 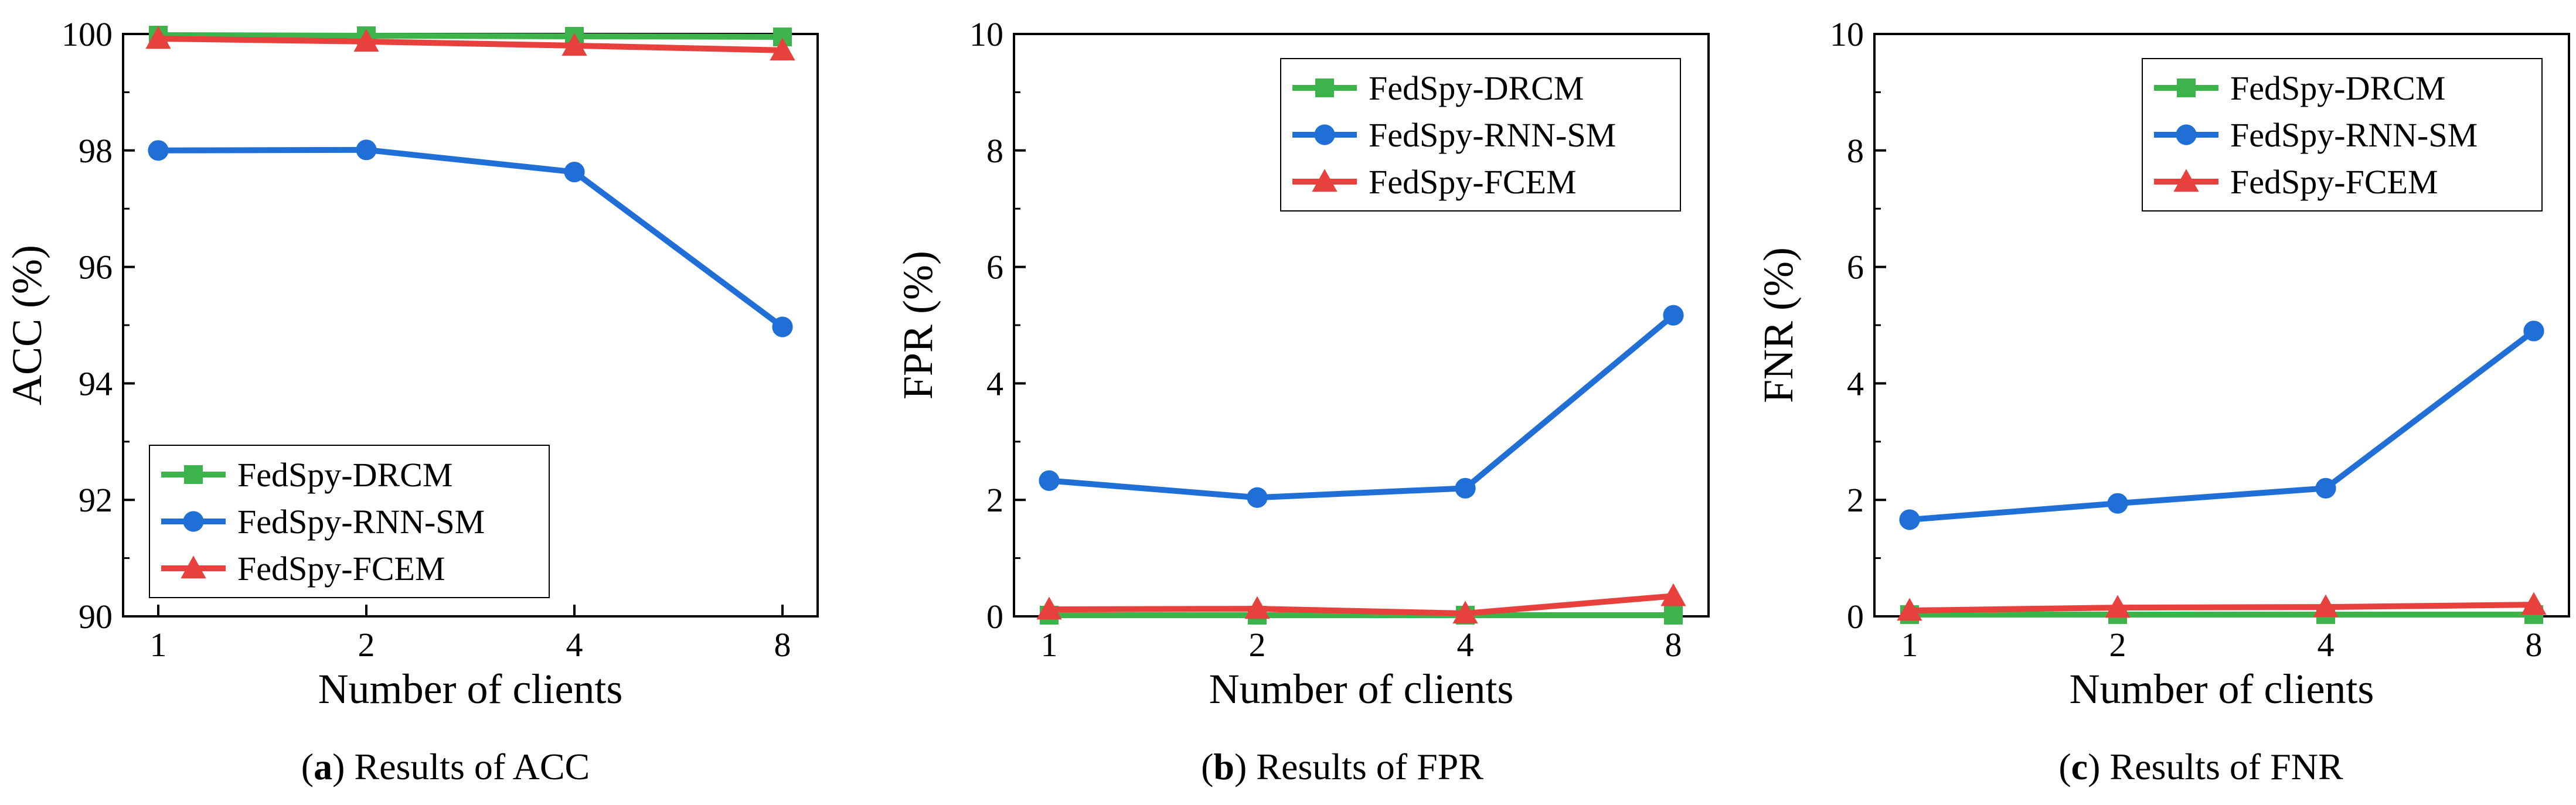 I want to click on caption-text: ) Results of ACC, so click(x=461, y=766).